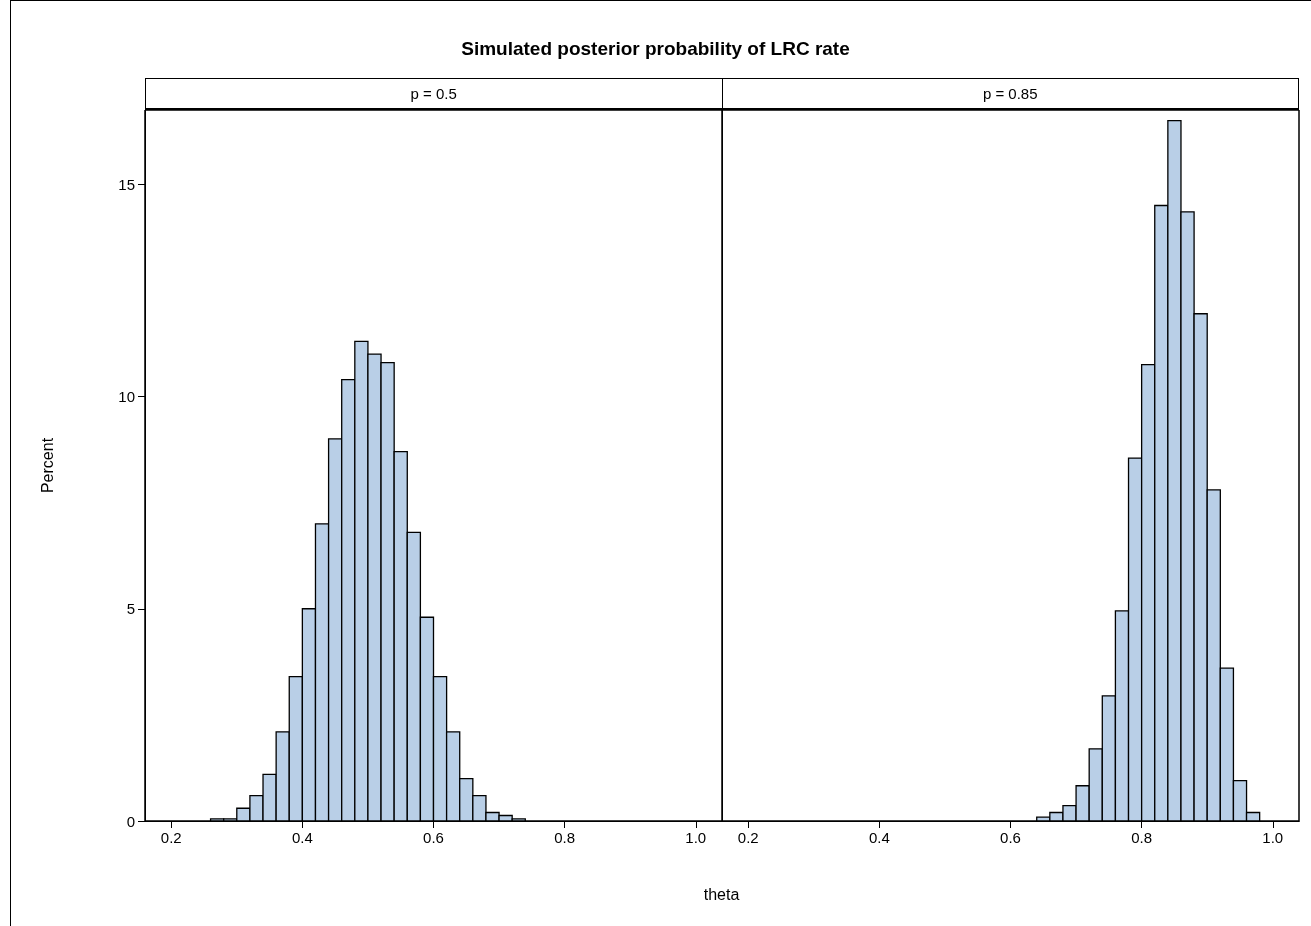 The height and width of the screenshot is (926, 1311). Describe the element at coordinates (434, 94) in the screenshot. I see `chart-subtitle: p = 0.5` at that location.